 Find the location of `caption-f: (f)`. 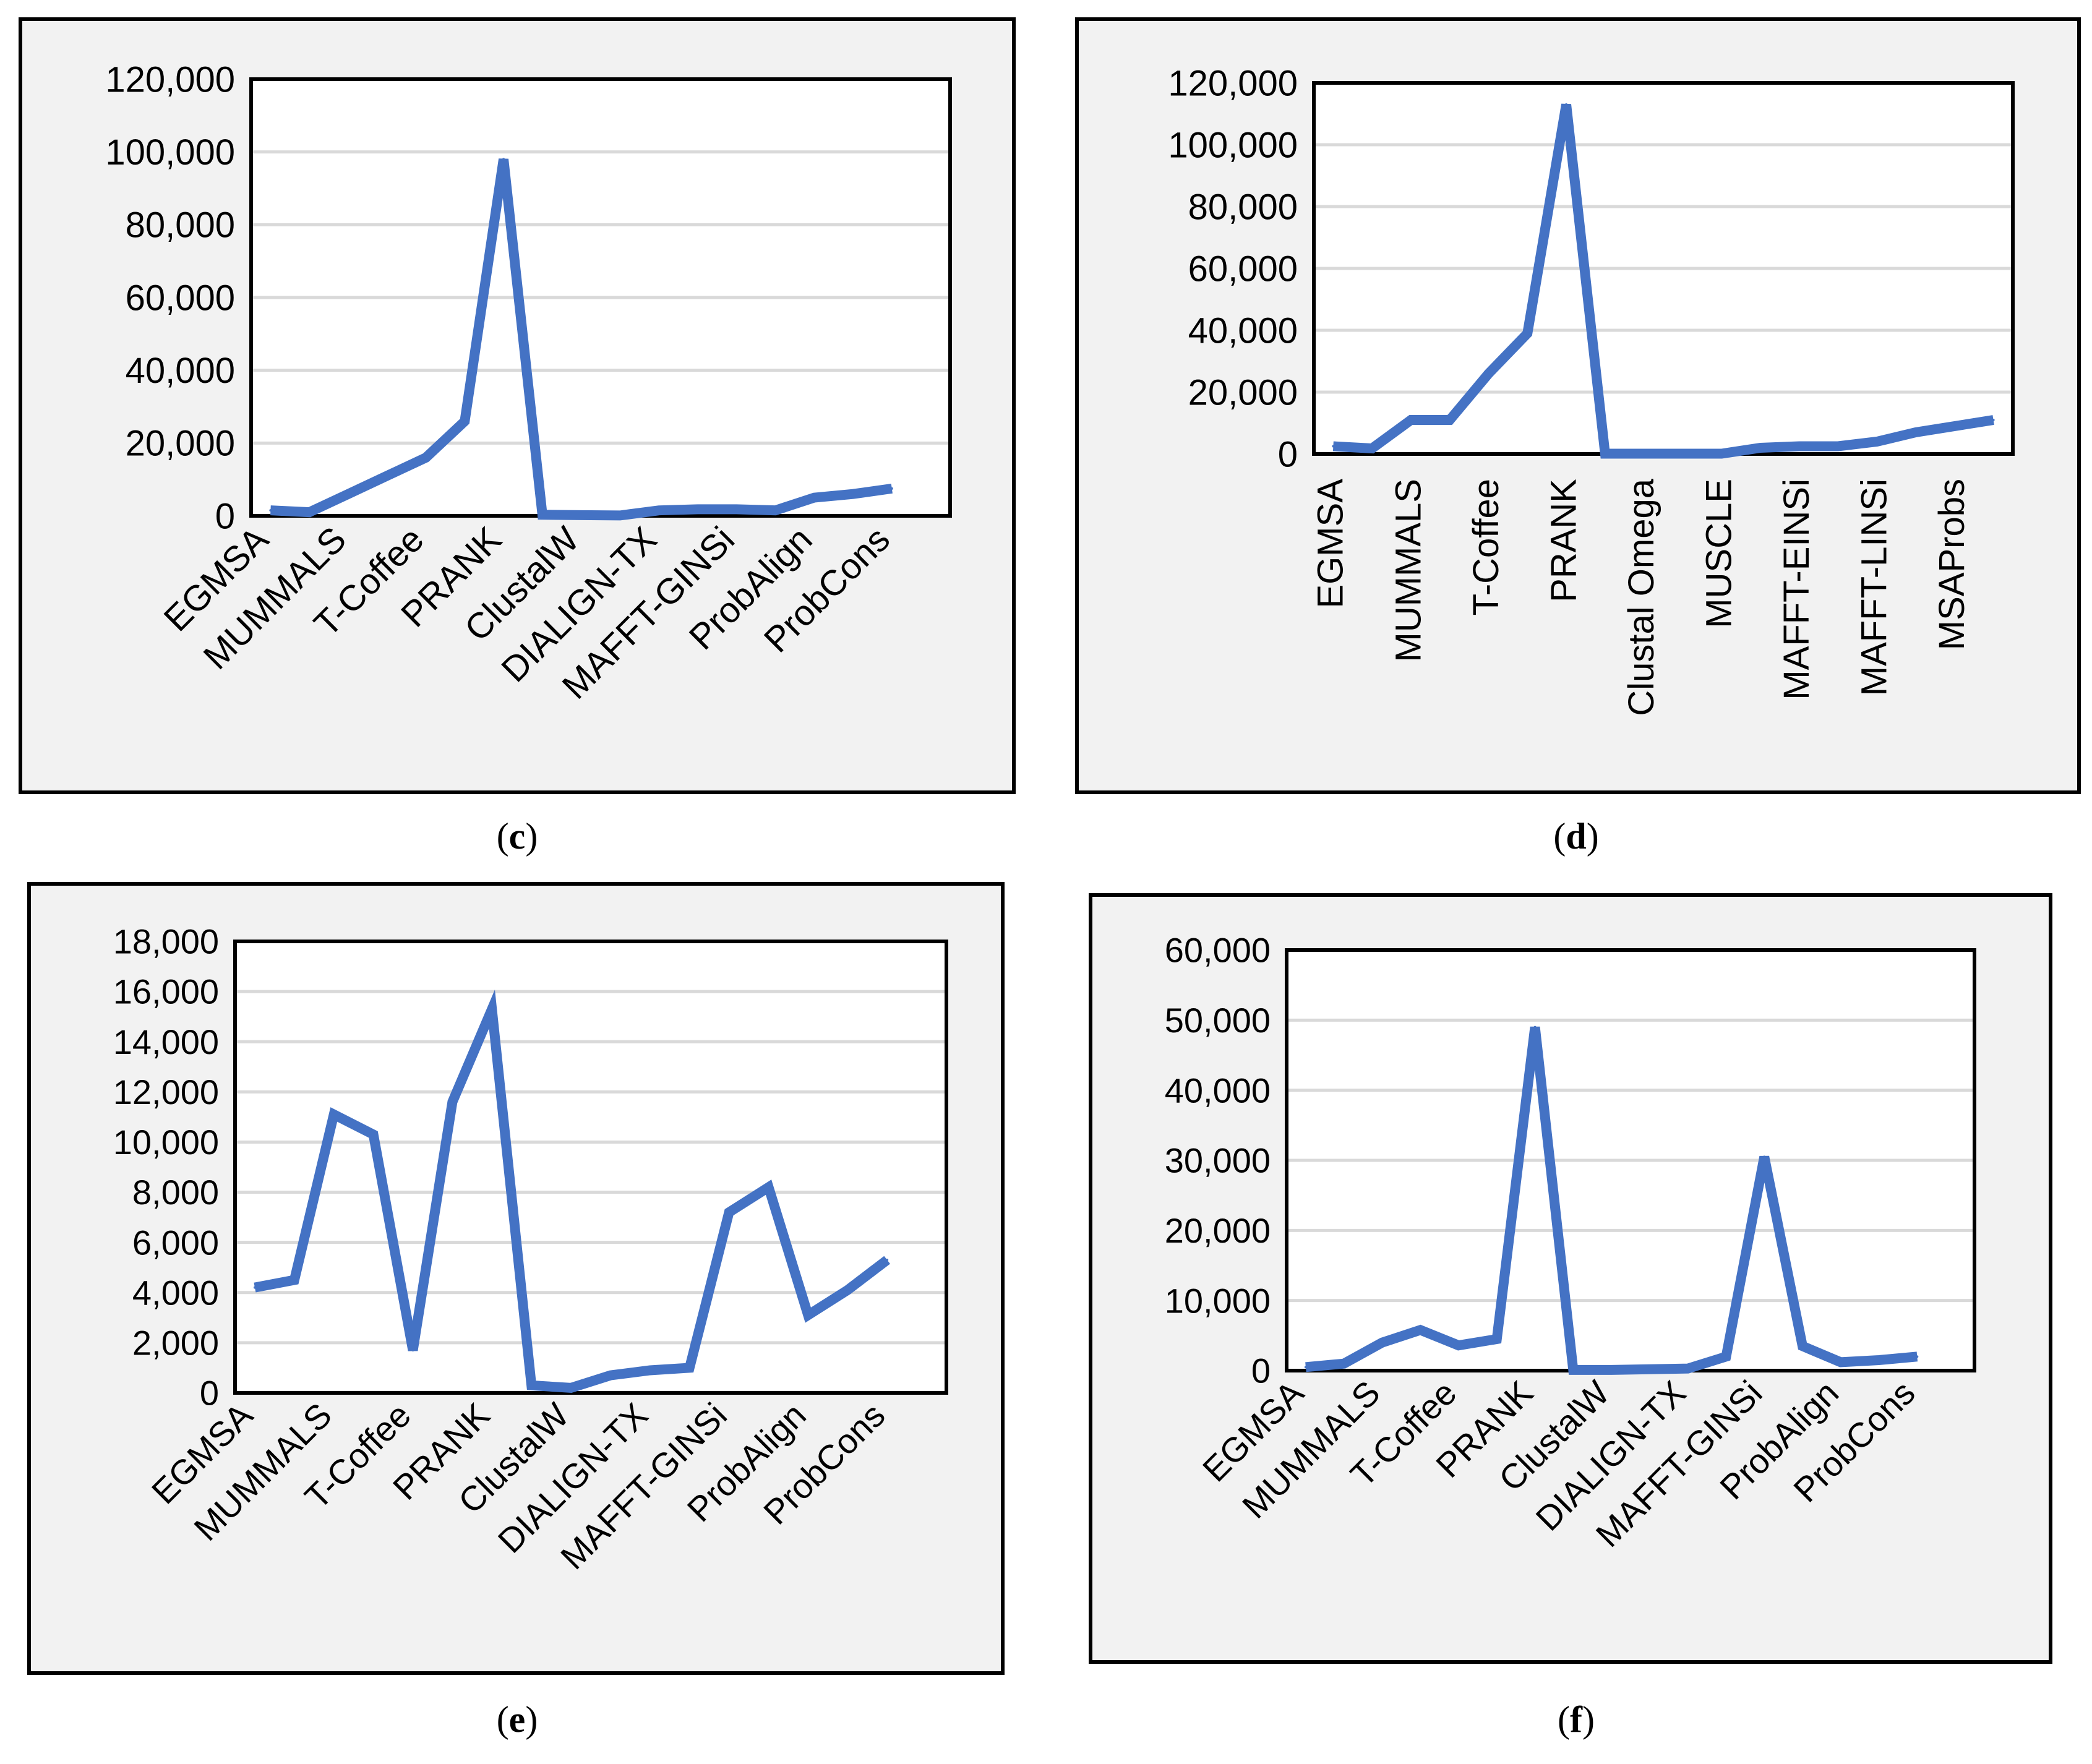

caption-f: (f) is located at coordinates (1576, 1720).